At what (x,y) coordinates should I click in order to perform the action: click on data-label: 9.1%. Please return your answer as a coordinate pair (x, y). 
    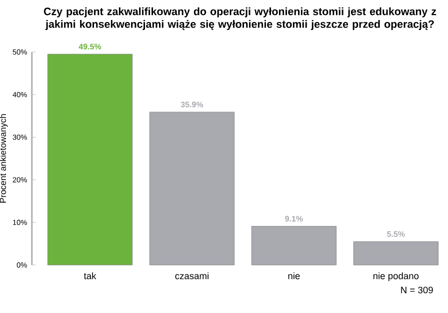
    Looking at the image, I should click on (294, 219).